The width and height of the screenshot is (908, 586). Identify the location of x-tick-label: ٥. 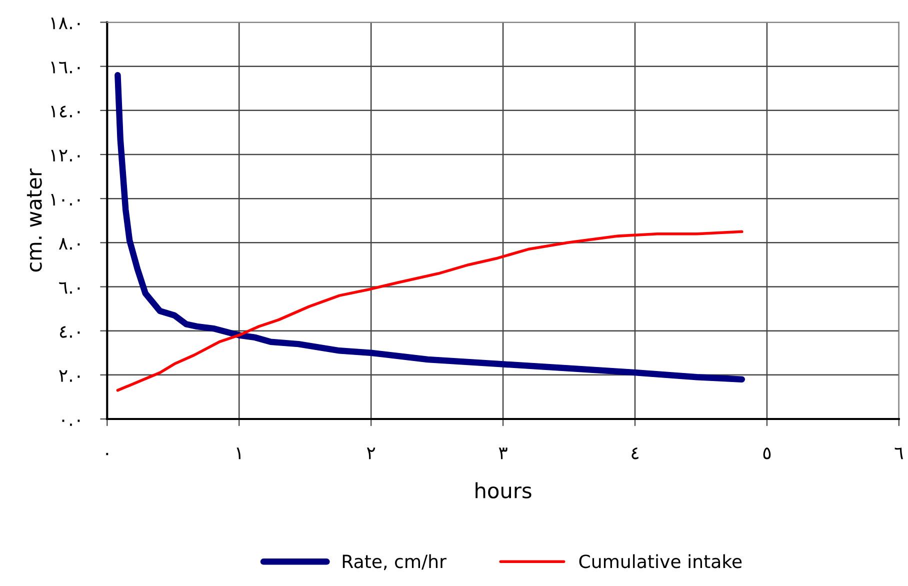
(767, 453).